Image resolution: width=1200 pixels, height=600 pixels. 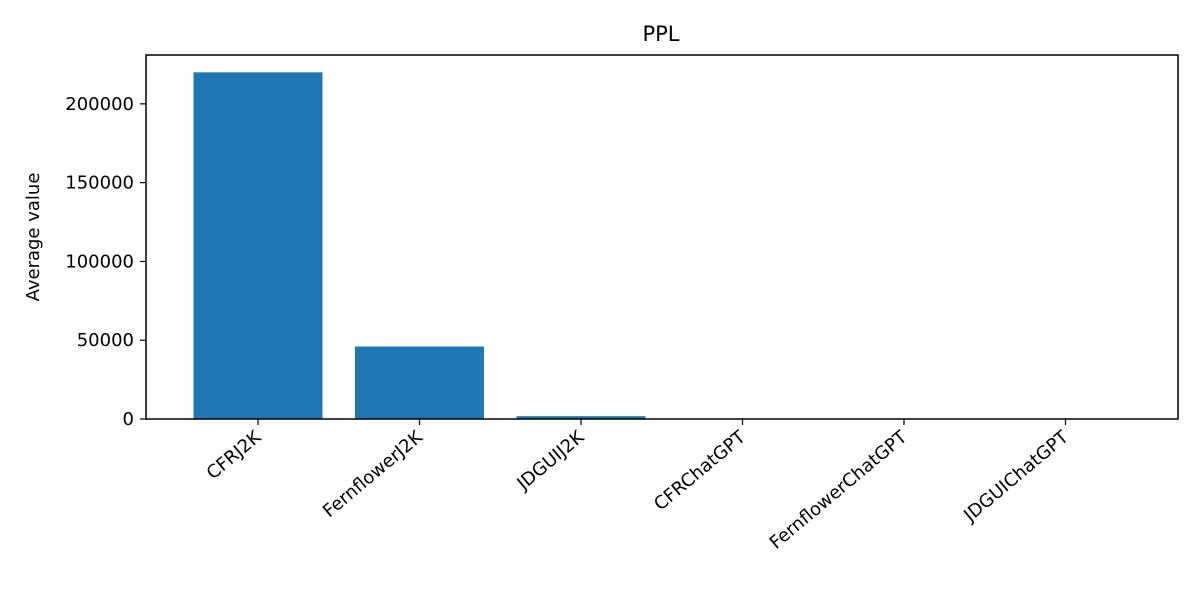 What do you see at coordinates (700, 470) in the screenshot?
I see `x-tick-label: CFRChatGPT` at bounding box center [700, 470].